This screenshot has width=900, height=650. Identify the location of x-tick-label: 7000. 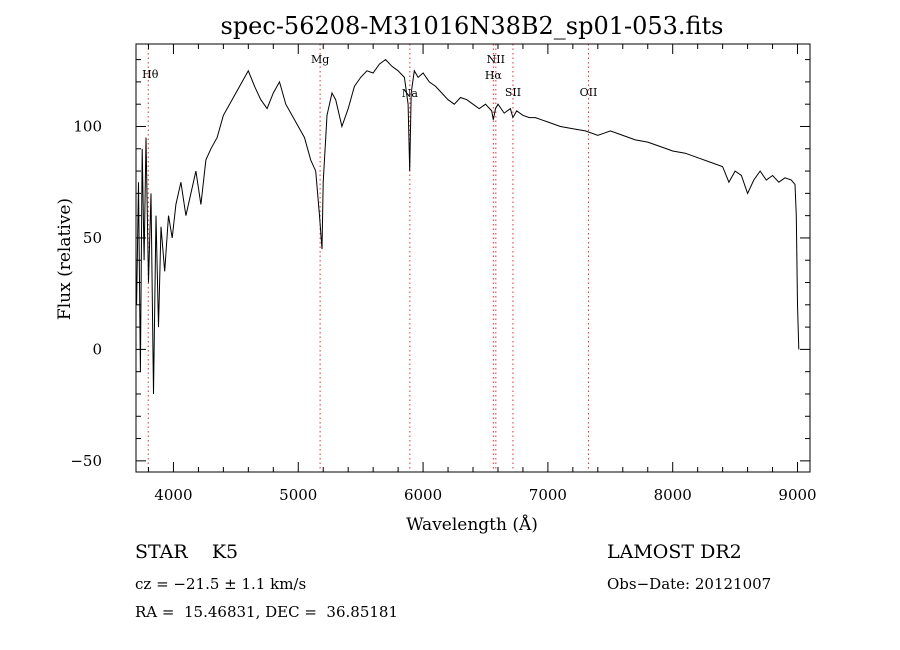
(548, 495).